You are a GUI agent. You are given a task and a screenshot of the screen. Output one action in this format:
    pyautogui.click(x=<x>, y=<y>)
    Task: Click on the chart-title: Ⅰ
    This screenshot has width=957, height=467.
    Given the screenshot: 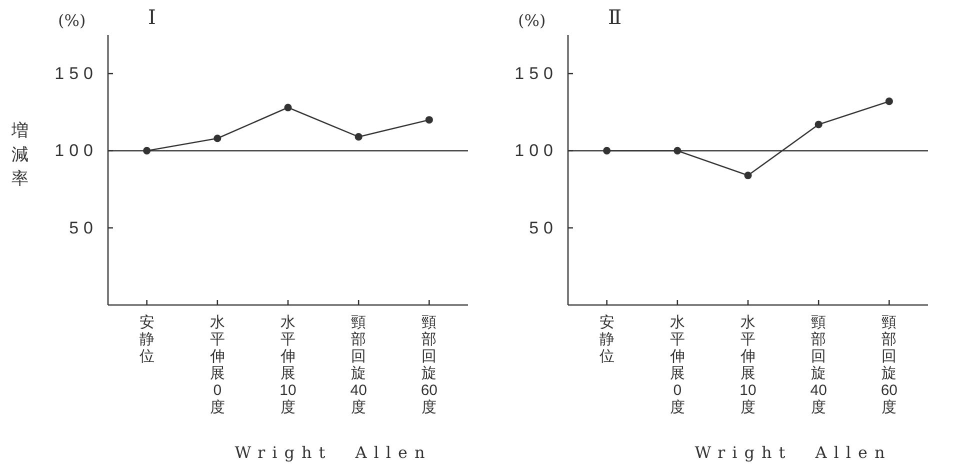 What is the action you would take?
    pyautogui.click(x=152, y=17)
    